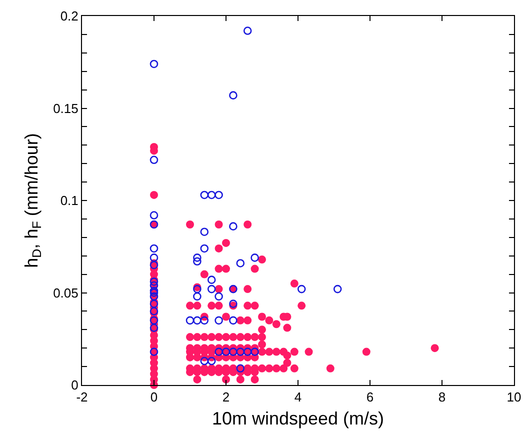 This screenshot has height=447, width=530. Describe the element at coordinates (514, 397) in the screenshot. I see `x-tick-label: 10` at that location.